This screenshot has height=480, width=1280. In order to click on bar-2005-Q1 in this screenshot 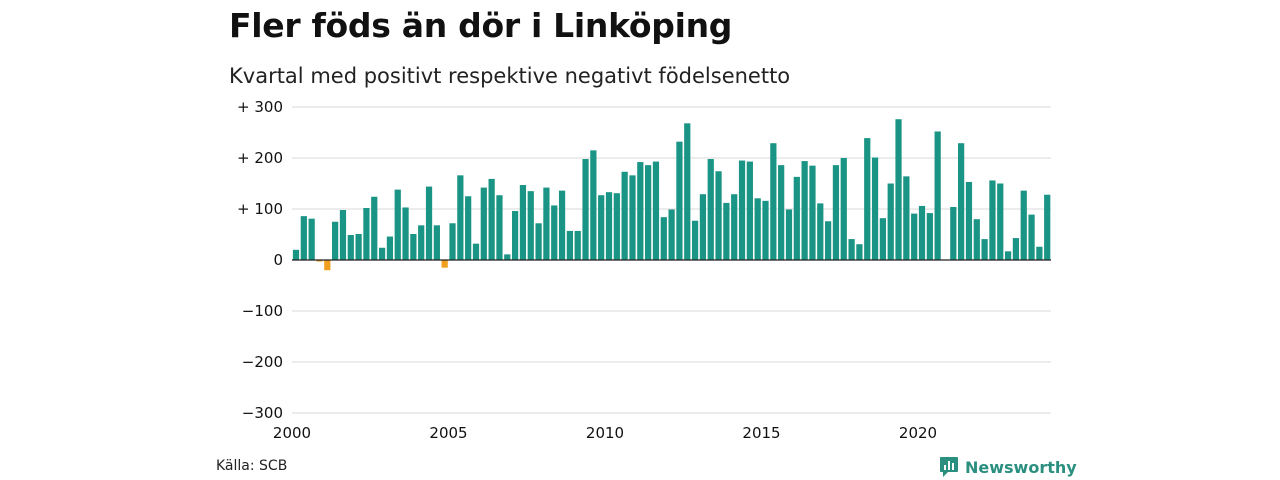, I will do `click(452, 241)`.